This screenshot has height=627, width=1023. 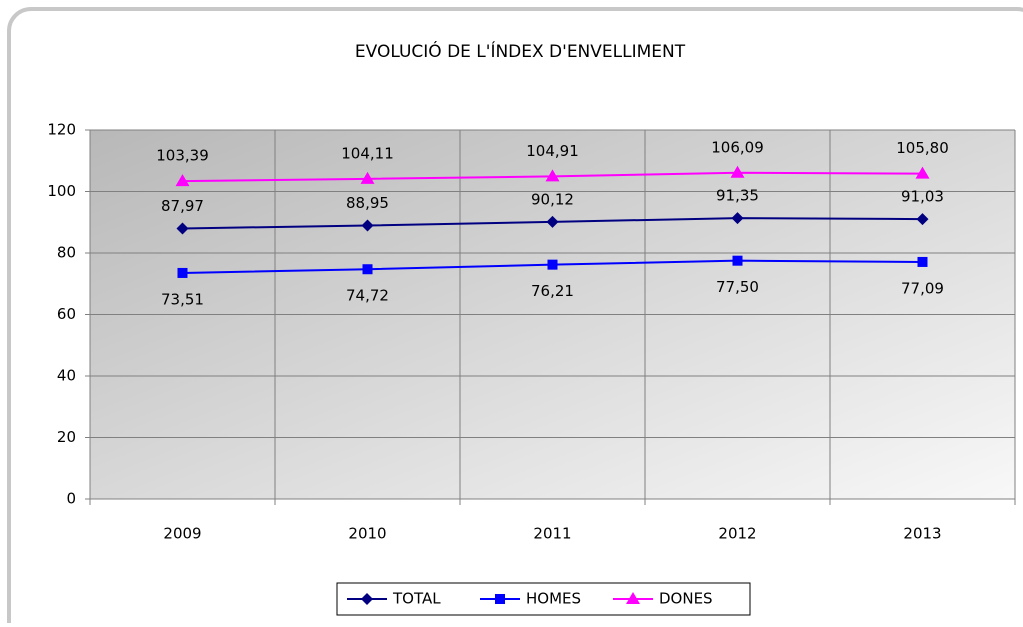 What do you see at coordinates (737, 534) in the screenshot?
I see `x-tick-label: 2012` at bounding box center [737, 534].